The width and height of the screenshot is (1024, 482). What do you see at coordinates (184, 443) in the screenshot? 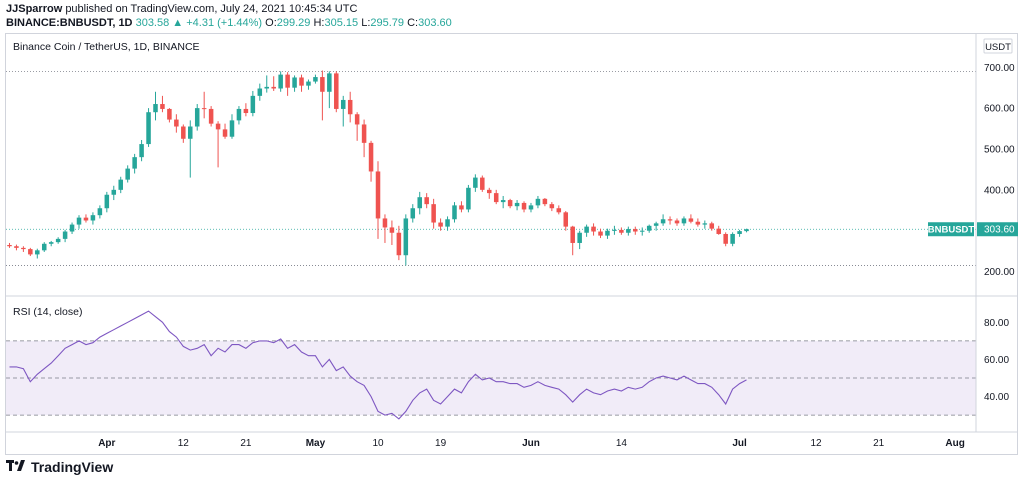
I see `x-tick-label: 12` at bounding box center [184, 443].